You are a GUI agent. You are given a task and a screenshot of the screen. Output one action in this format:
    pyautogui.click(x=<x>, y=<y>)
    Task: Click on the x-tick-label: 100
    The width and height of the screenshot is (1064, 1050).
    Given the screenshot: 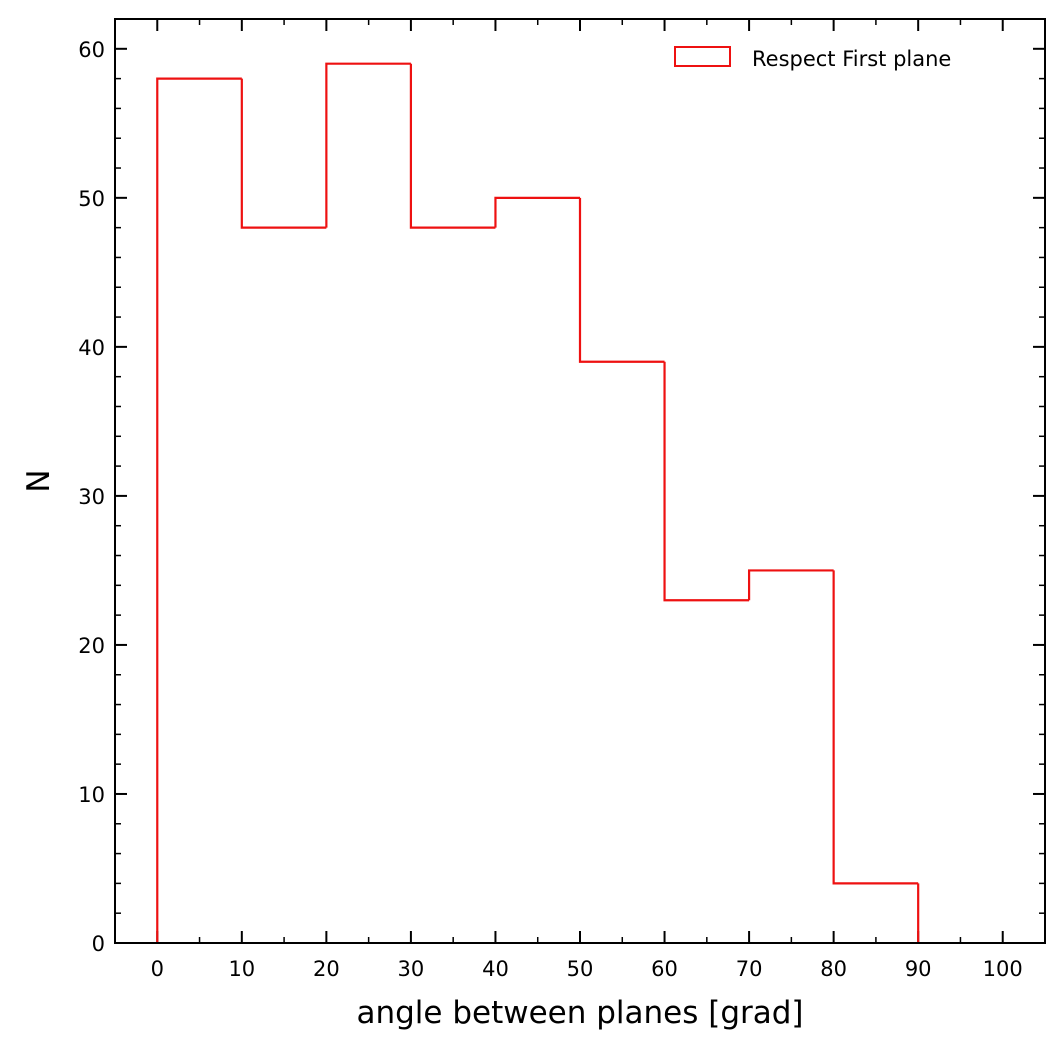 What is the action you would take?
    pyautogui.click(x=1003, y=969)
    